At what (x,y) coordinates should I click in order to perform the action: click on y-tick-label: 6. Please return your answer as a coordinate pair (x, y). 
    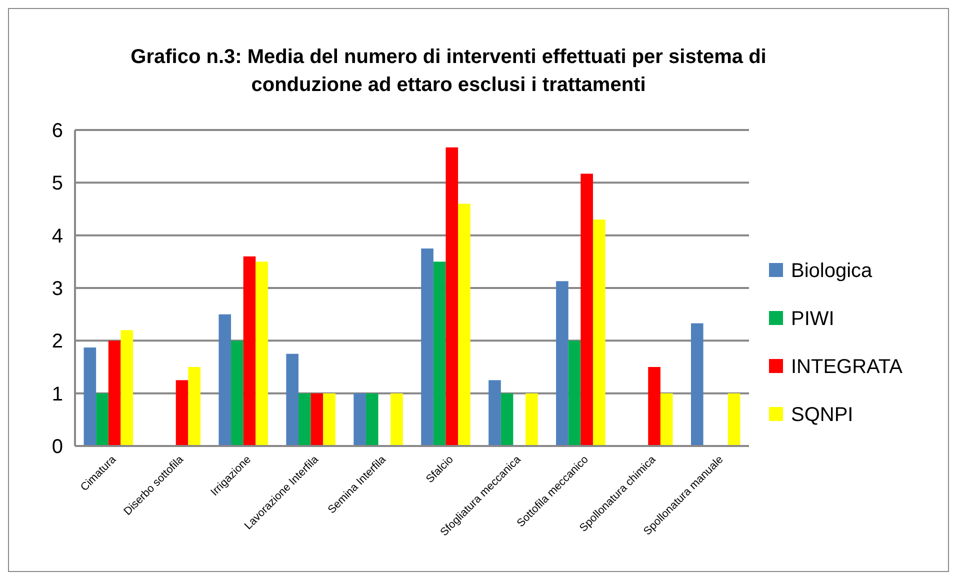
    Looking at the image, I should click on (57, 131).